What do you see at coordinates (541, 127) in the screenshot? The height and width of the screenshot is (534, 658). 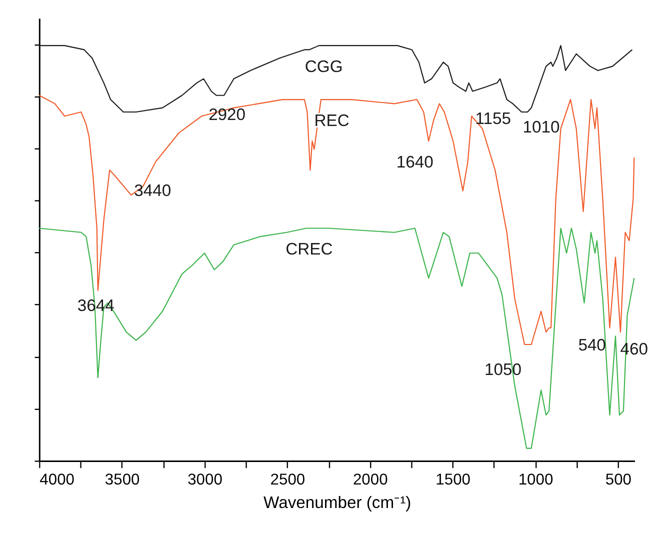 I see `annotation: 1010` at bounding box center [541, 127].